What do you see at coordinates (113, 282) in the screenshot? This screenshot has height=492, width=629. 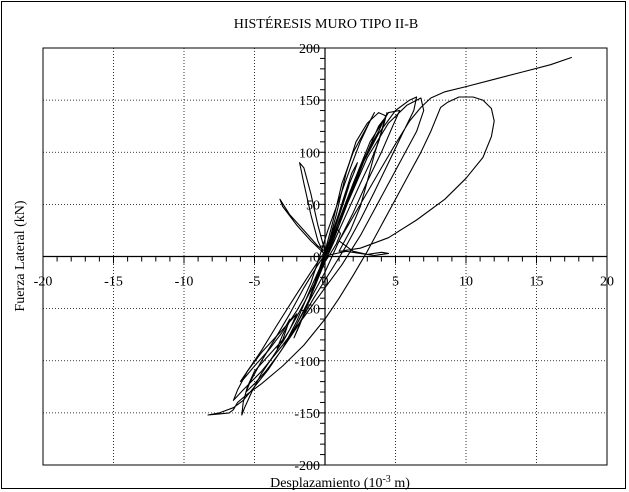 I see `x-tick-label: -15` at bounding box center [113, 282].